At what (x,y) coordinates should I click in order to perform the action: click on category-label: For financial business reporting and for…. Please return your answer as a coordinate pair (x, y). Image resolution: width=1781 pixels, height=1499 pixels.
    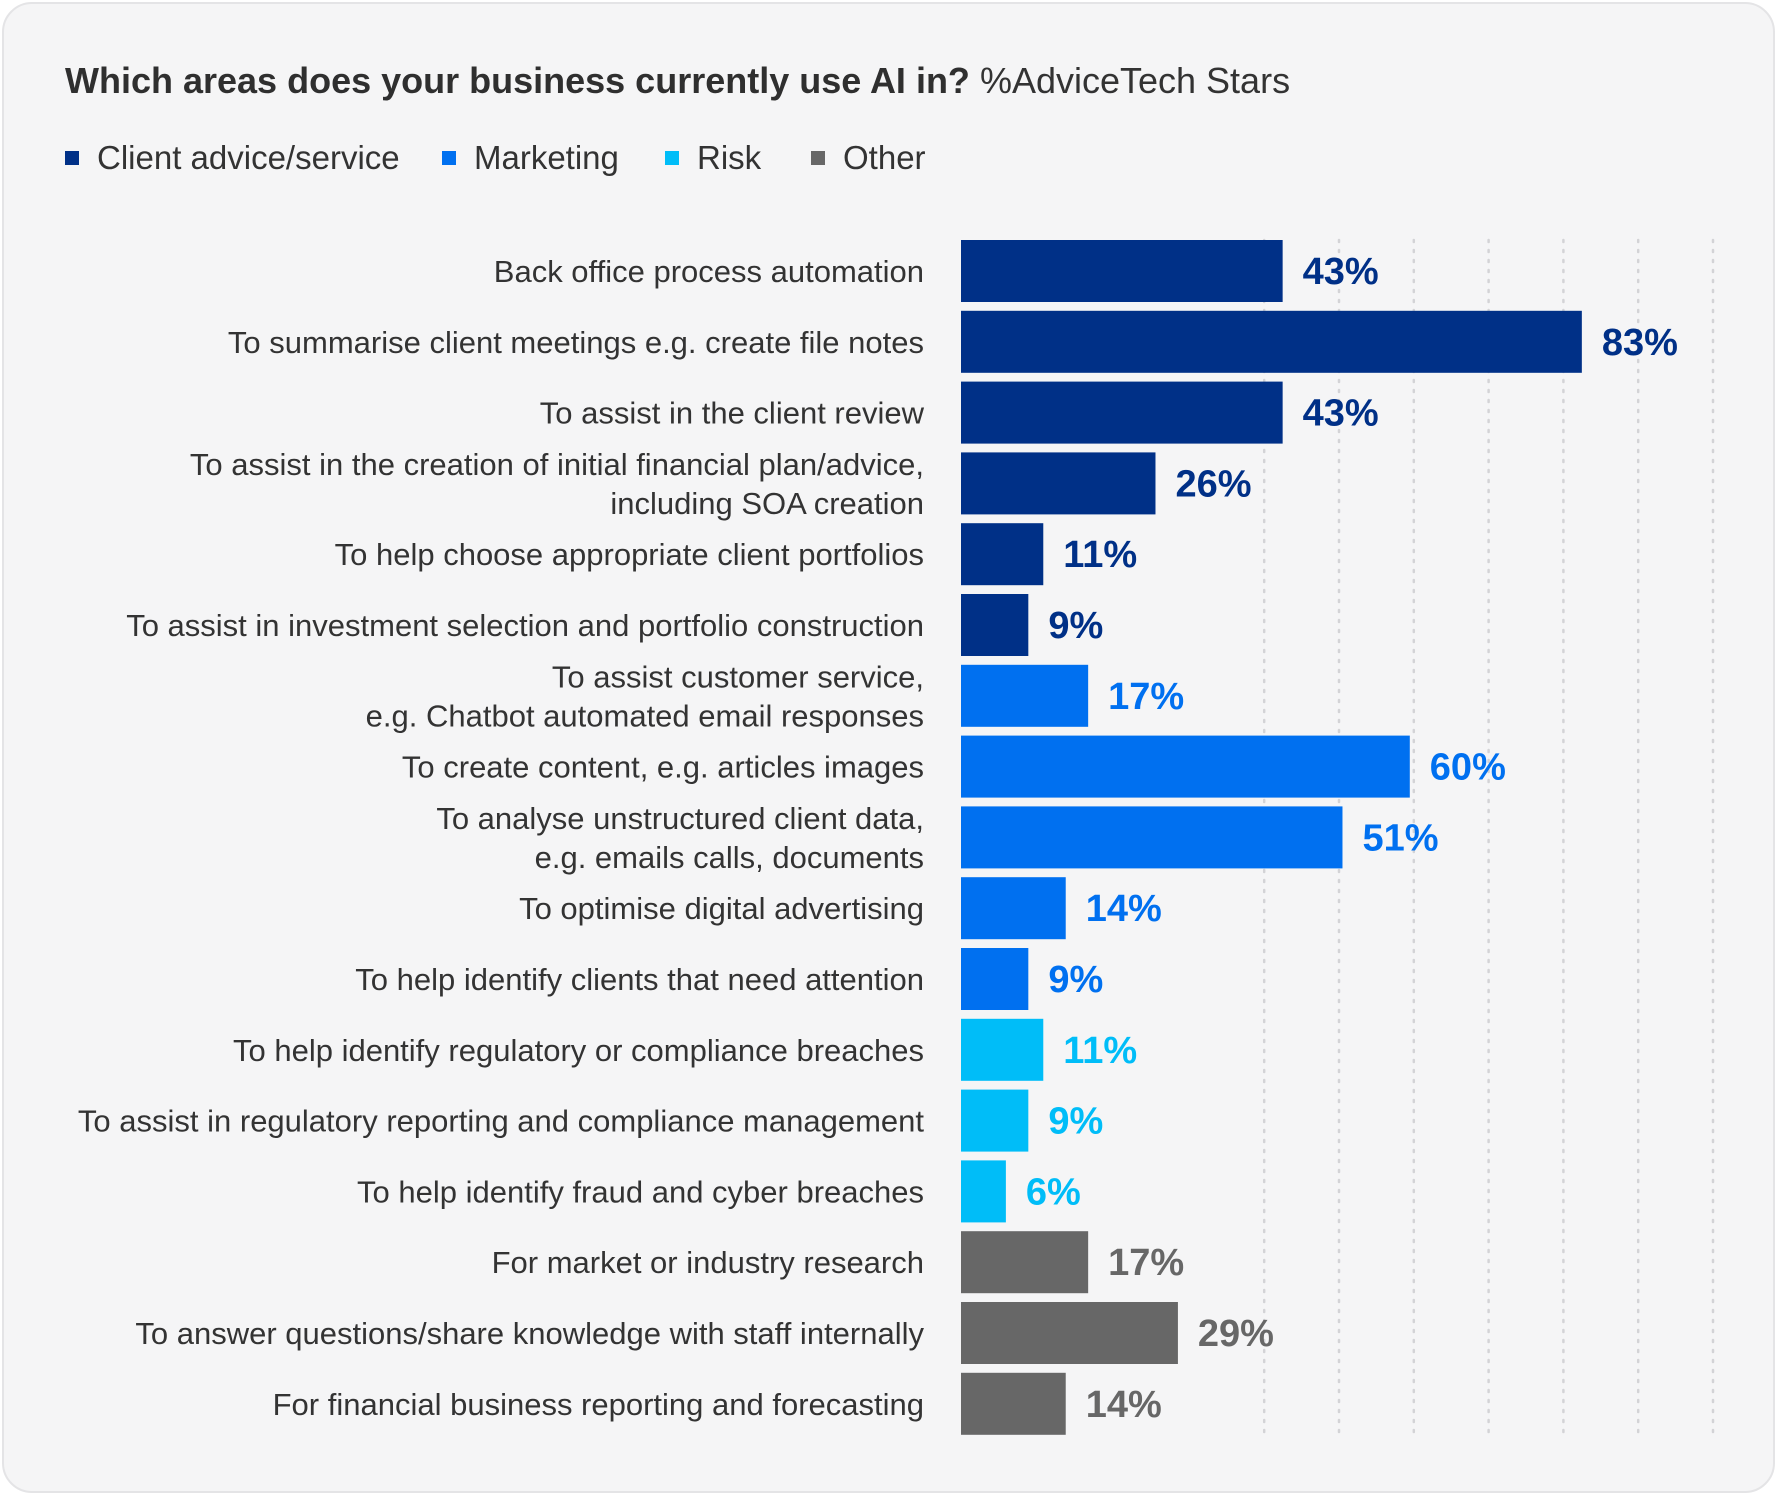
    Looking at the image, I should click on (598, 1404).